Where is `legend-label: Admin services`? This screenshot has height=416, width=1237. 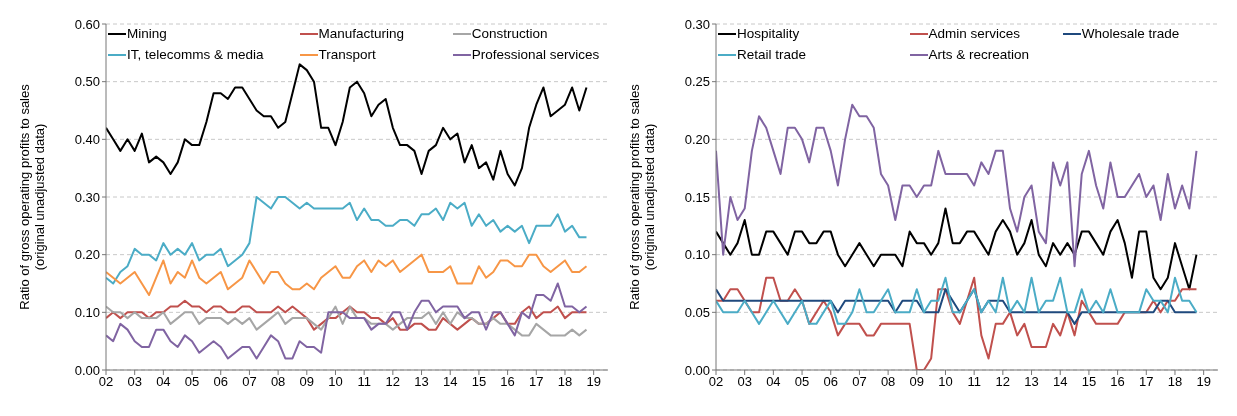 legend-label: Admin services is located at coordinates (974, 33).